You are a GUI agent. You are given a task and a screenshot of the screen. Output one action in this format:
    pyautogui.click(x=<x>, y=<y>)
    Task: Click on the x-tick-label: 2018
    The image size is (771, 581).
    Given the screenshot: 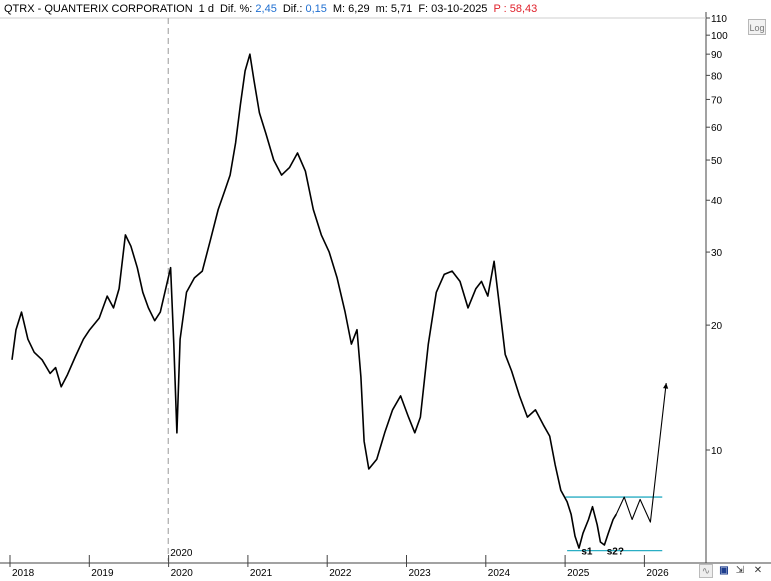 What is the action you would take?
    pyautogui.click(x=23, y=573)
    